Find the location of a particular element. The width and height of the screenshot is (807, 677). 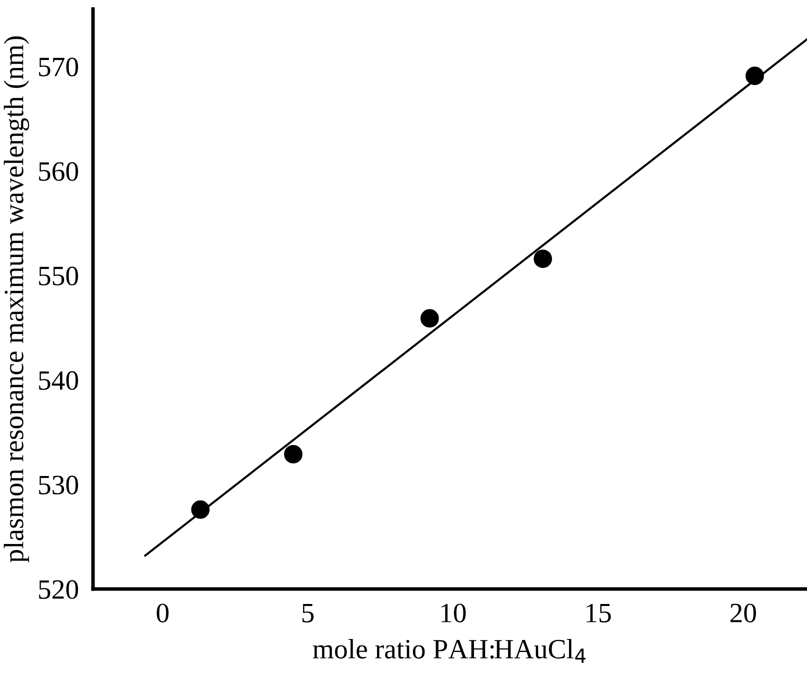

x-tick-label: 0 is located at coordinates (162, 613).